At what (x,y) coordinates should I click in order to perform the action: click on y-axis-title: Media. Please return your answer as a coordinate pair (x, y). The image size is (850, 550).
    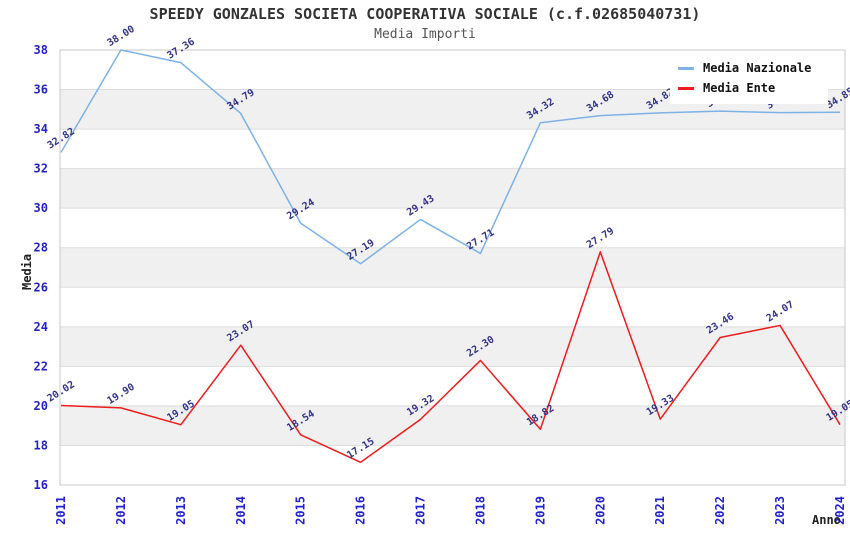
    Looking at the image, I should click on (27, 272).